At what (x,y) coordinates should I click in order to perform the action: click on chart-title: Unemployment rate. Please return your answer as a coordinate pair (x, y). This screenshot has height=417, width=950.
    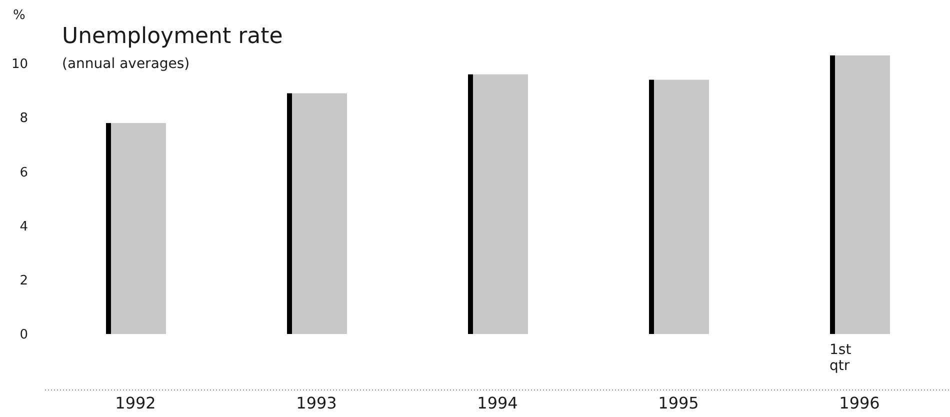
    Looking at the image, I should click on (172, 36).